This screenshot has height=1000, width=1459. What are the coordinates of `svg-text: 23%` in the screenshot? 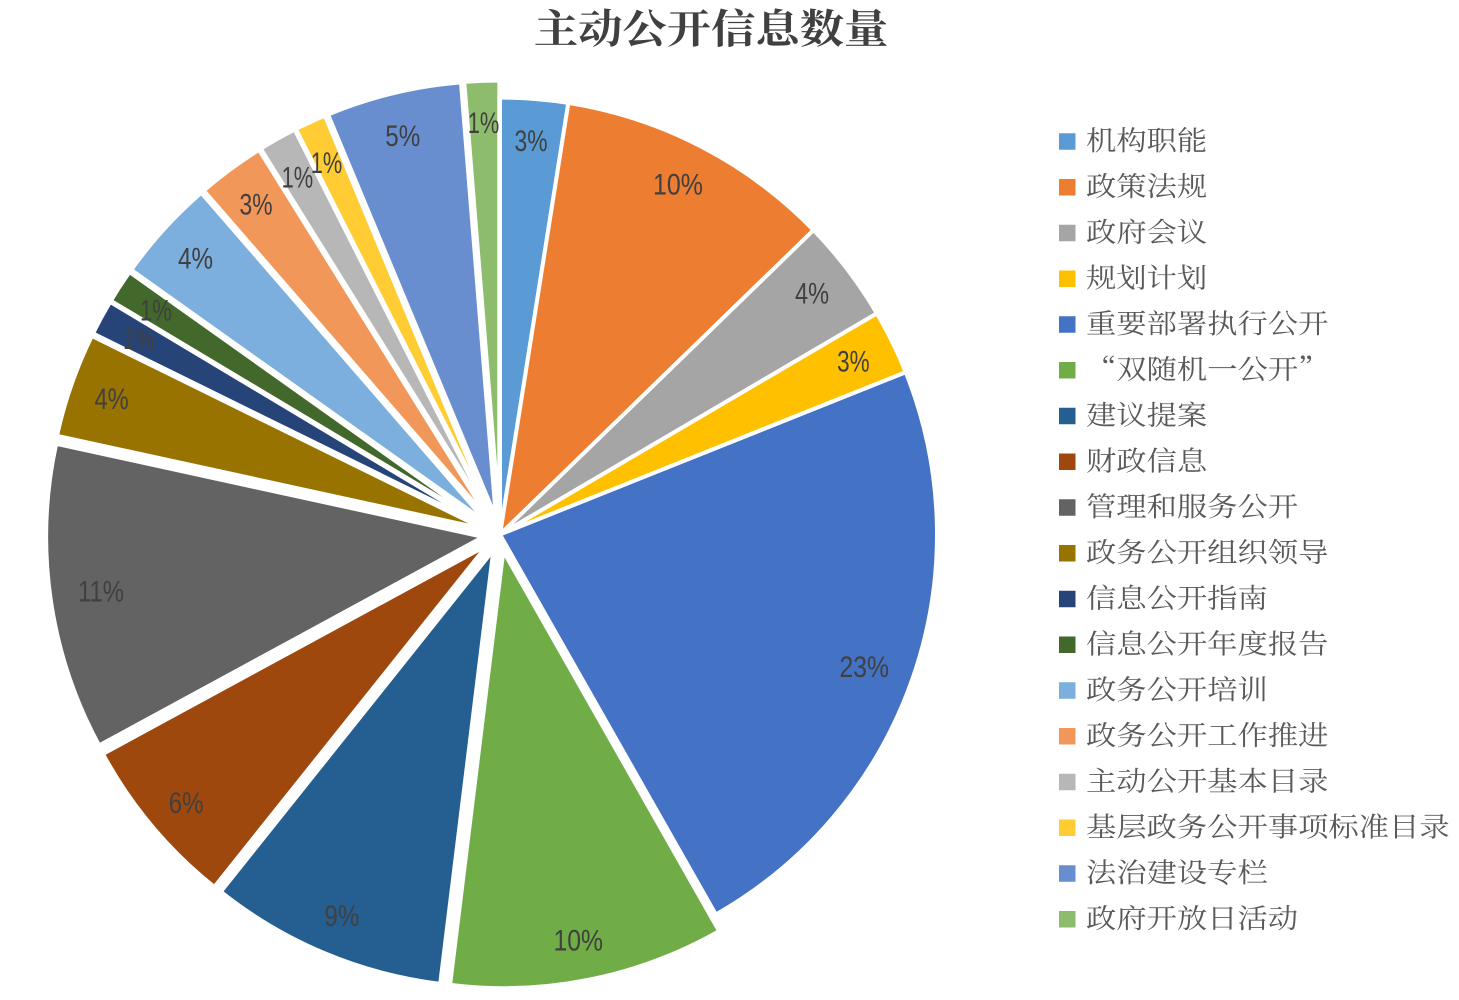 It's located at (865, 667).